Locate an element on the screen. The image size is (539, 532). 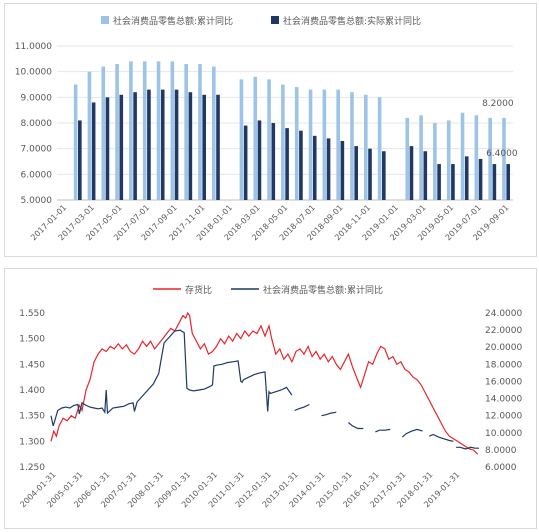
line-chart-legend: 存货比 社会消费品零售总额:累计同比 is located at coordinates (268, 290).